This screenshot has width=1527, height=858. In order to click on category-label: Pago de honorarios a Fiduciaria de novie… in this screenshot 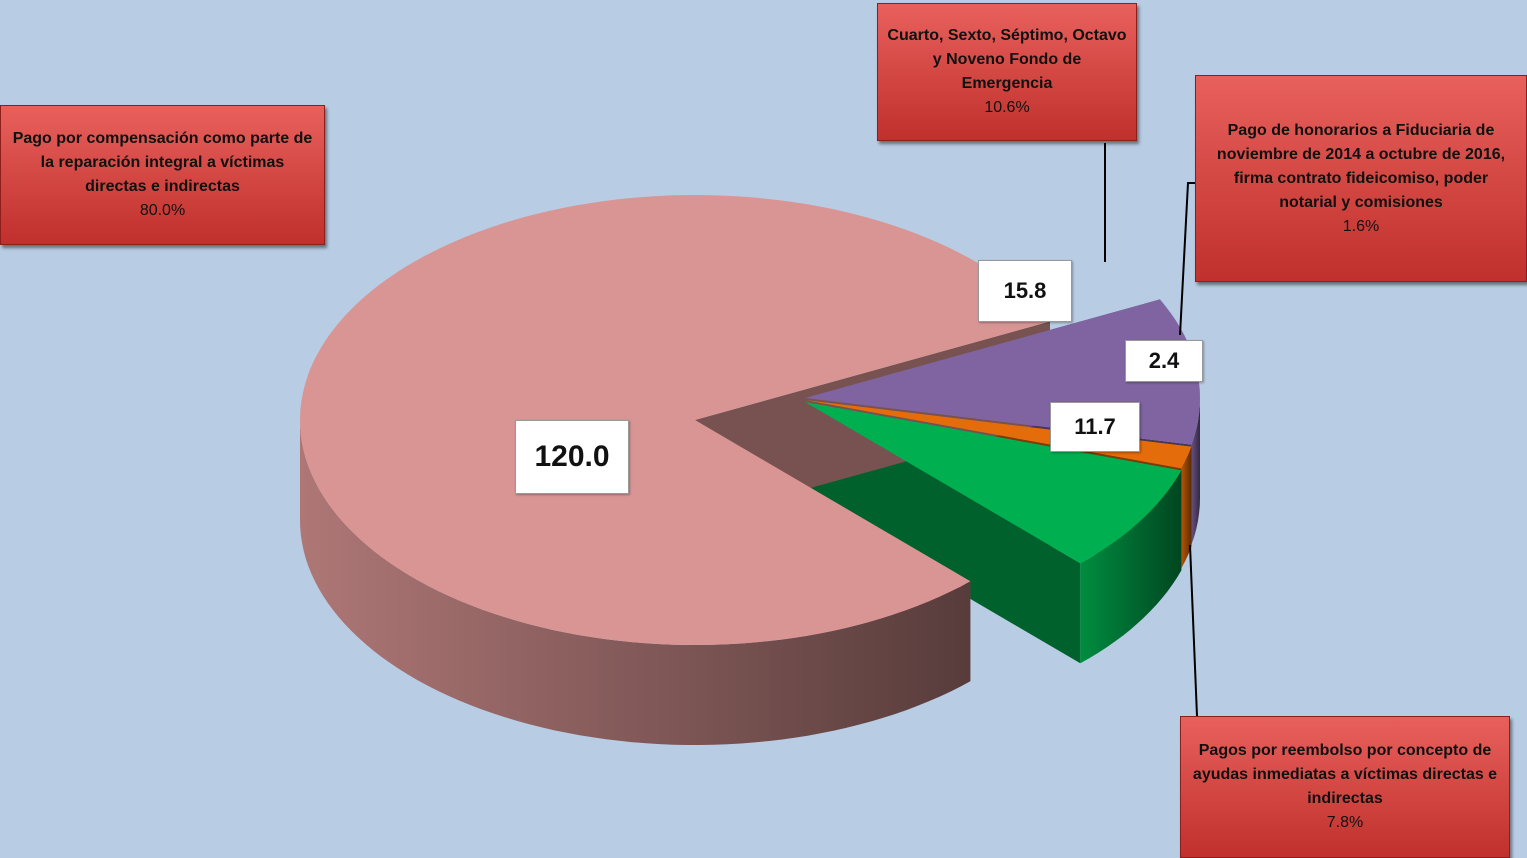, I will do `click(1361, 166)`.